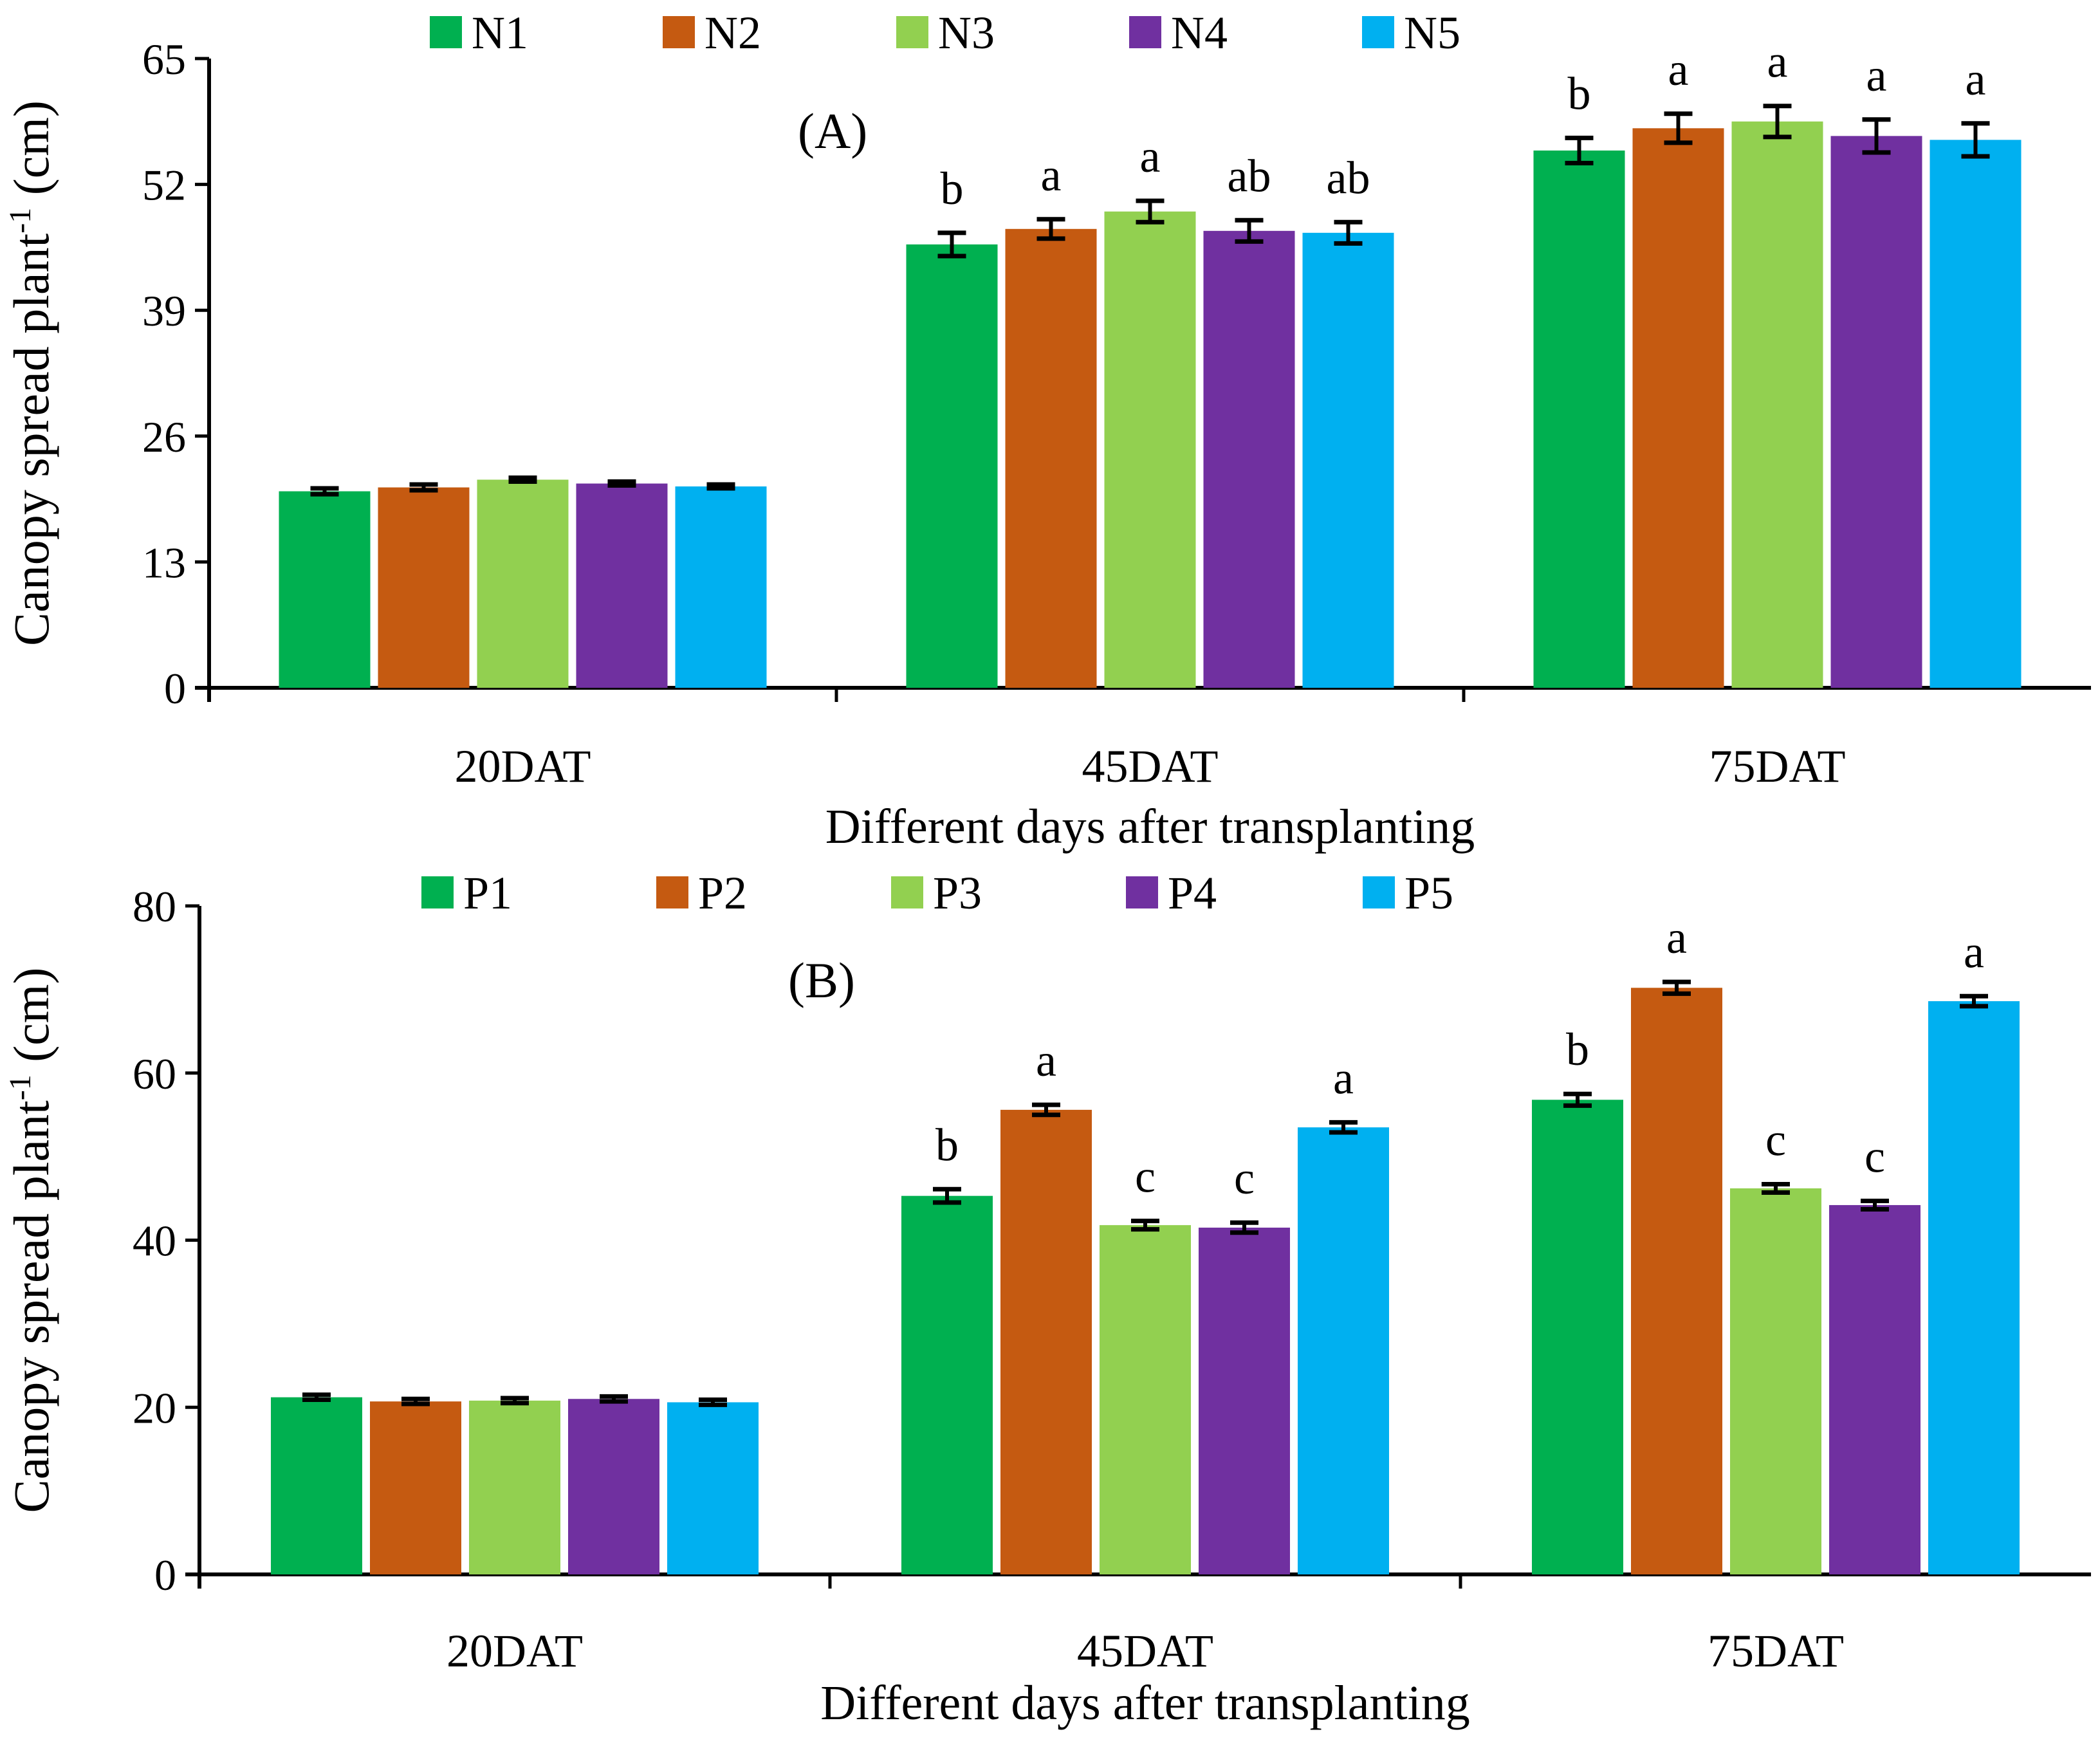 The image size is (2100, 1752). I want to click on legend-swatch-p5, so click(1379, 892).